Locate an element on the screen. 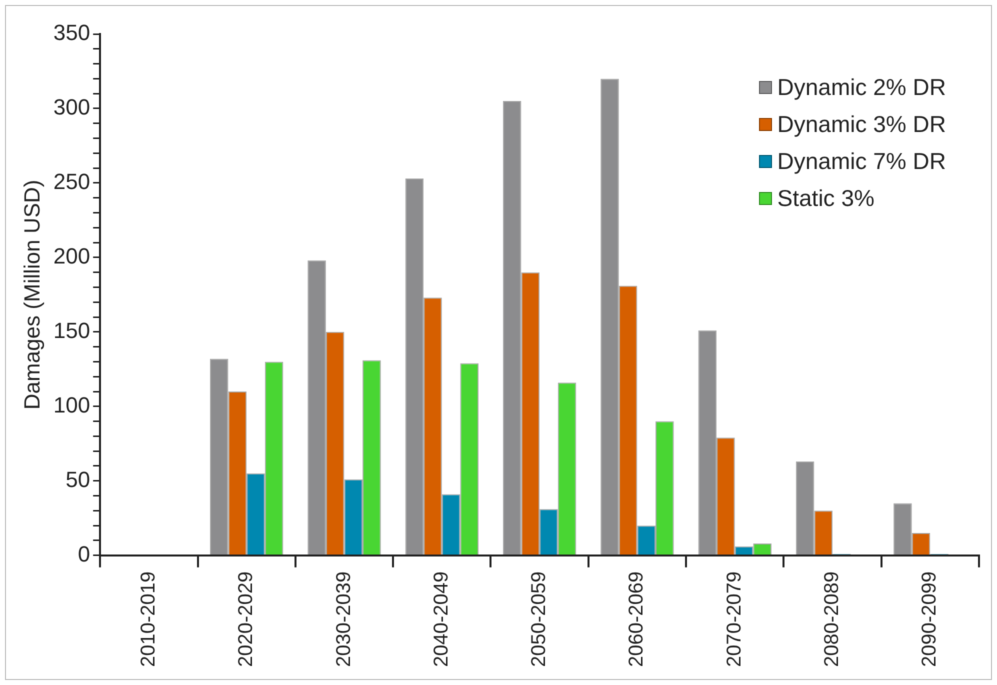 The image size is (997, 685). x-tick-label: 2070-2079 is located at coordinates (734, 619).